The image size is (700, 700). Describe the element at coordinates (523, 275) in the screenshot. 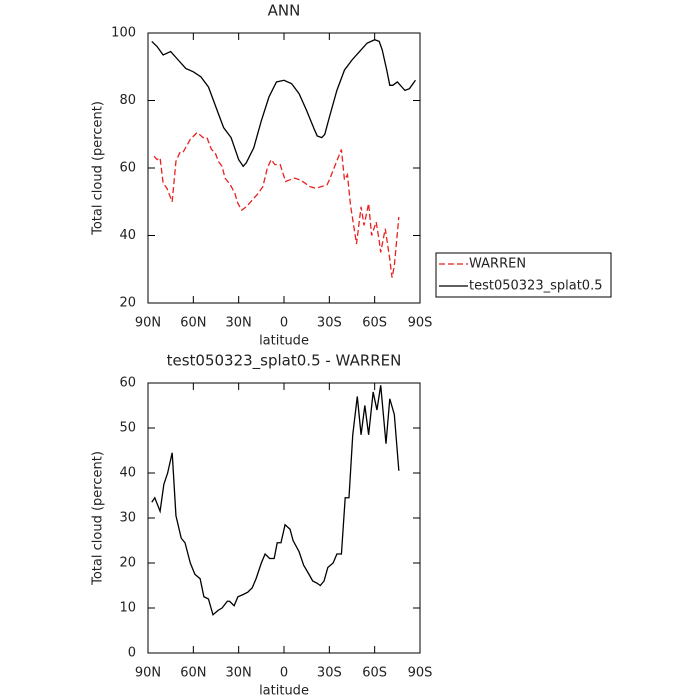

I see `legend-box` at that location.